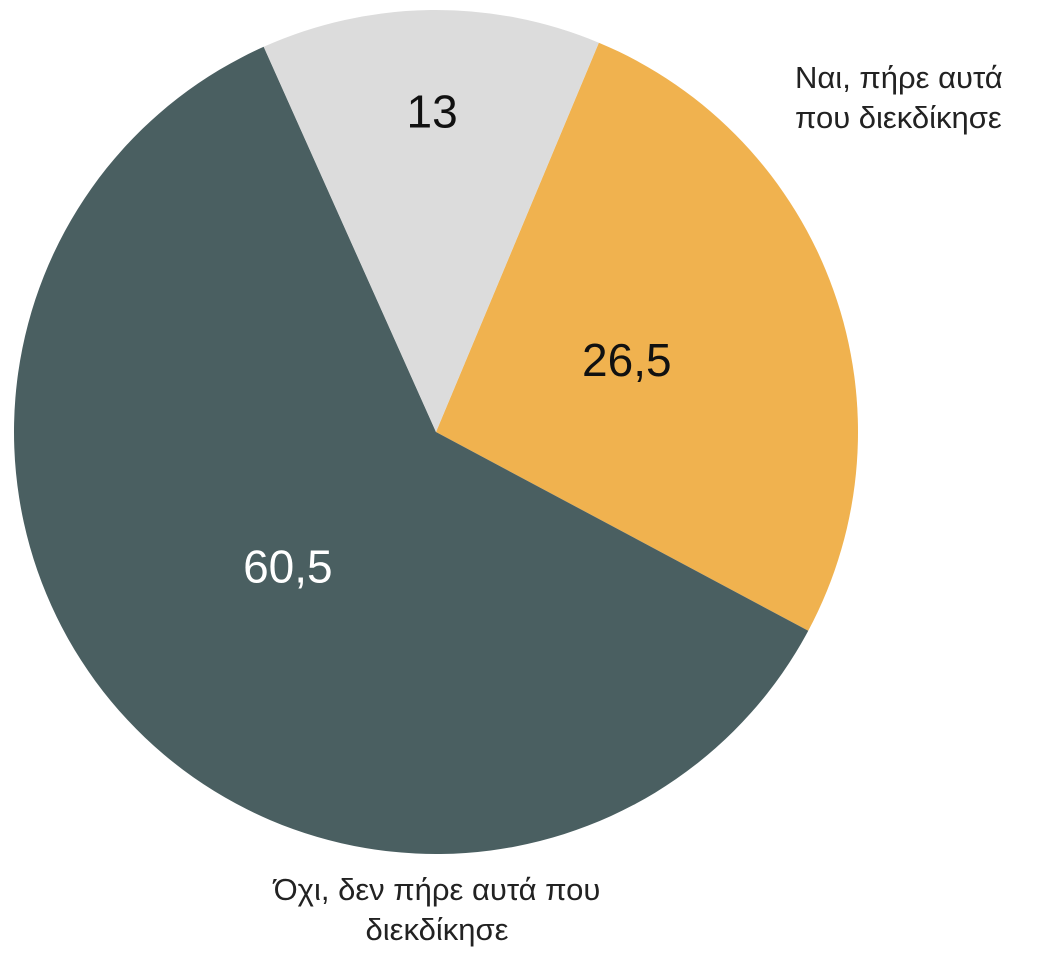 Image resolution: width=1048 pixels, height=961 pixels. What do you see at coordinates (437, 909) in the screenshot?
I see `category-label: Όχι, δεν πήρε αυτά που διεκδίκησε` at bounding box center [437, 909].